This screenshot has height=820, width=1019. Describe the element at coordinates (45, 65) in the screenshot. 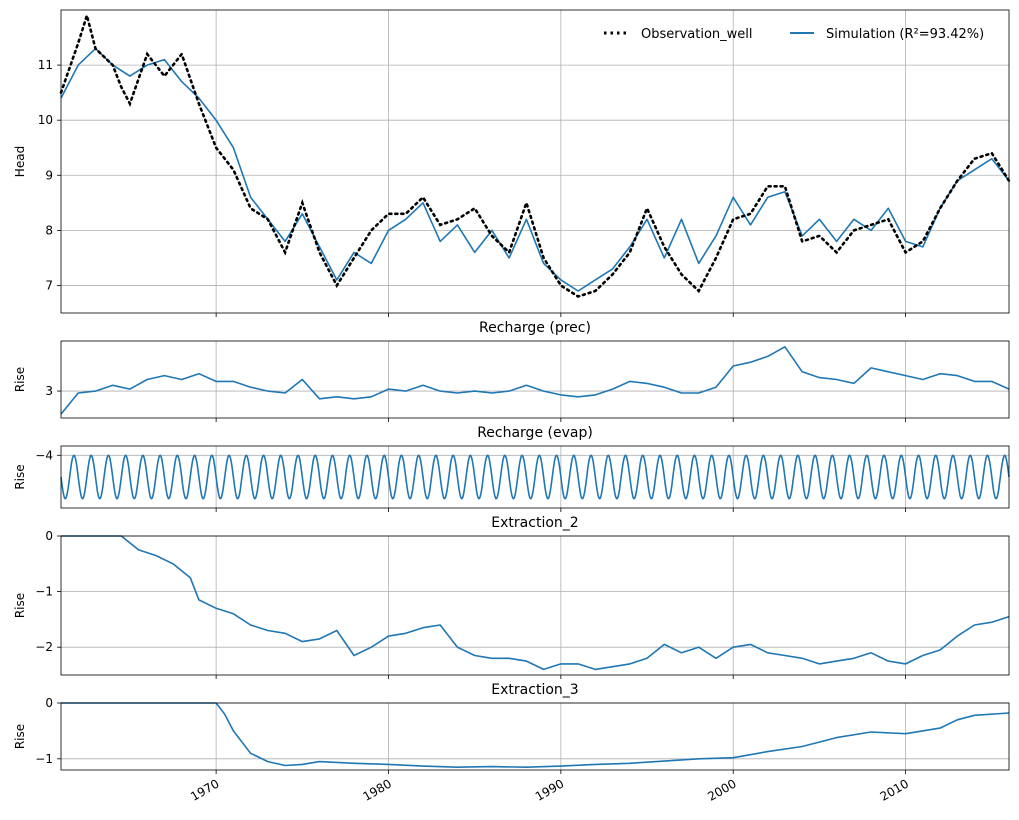

I see `y-tick-label: 11` at that location.